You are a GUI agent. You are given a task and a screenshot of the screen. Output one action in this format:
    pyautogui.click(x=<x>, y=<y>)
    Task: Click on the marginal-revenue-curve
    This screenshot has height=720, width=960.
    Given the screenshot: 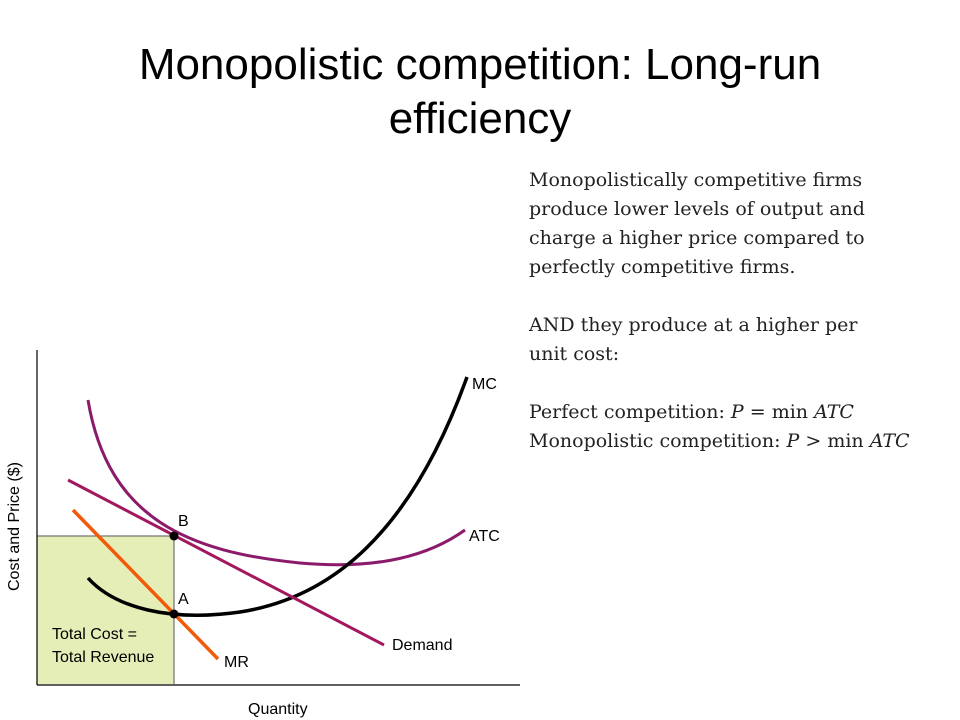 What is the action you would take?
    pyautogui.click(x=145, y=584)
    